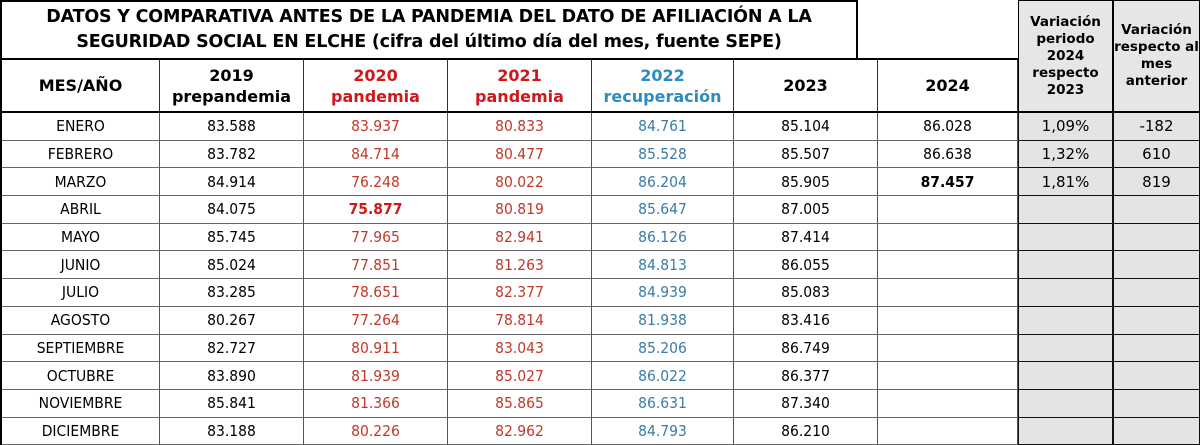  What do you see at coordinates (376, 237) in the screenshot?
I see `value-cell: 77.965` at bounding box center [376, 237].